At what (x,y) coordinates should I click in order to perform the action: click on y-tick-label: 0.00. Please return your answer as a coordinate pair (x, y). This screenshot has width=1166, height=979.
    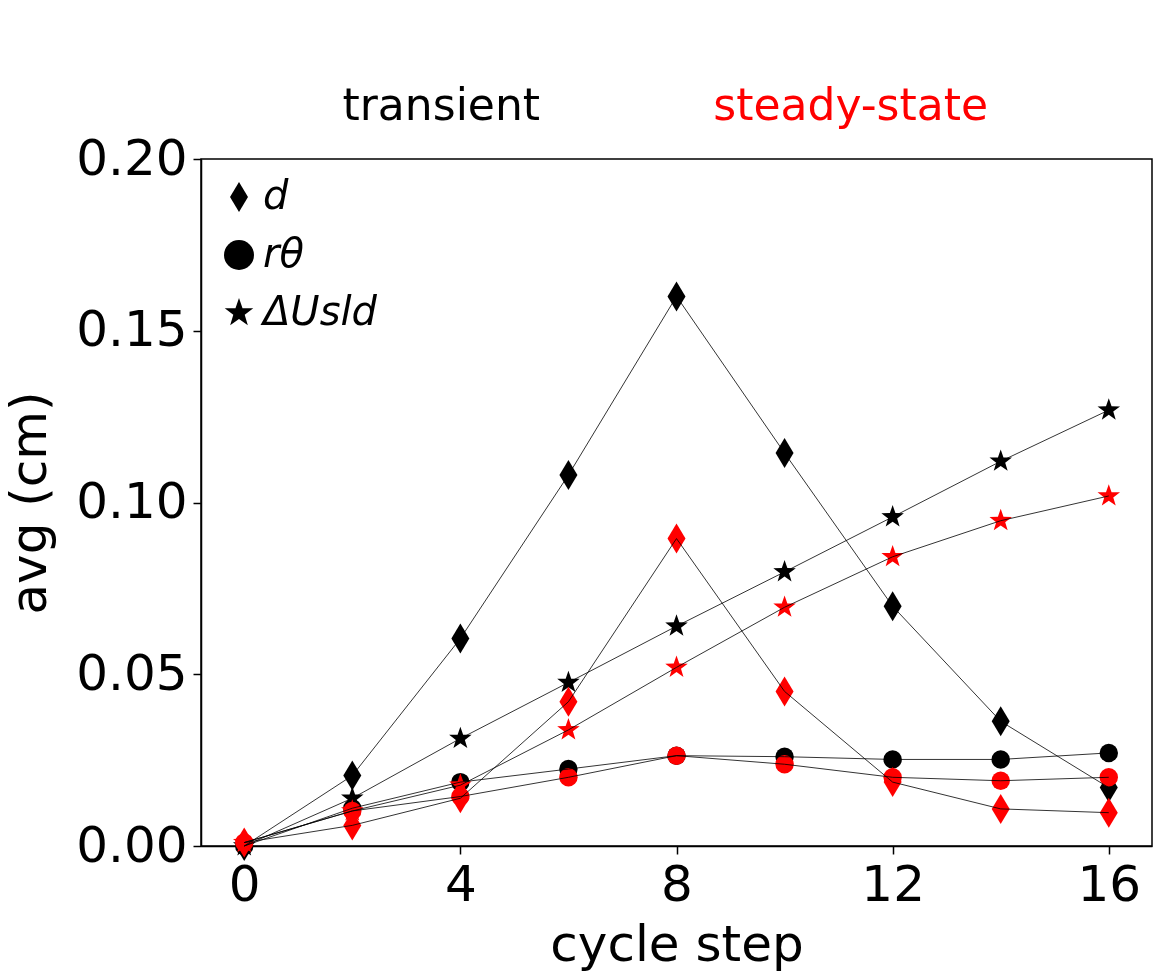
    Looking at the image, I should click on (132, 844).